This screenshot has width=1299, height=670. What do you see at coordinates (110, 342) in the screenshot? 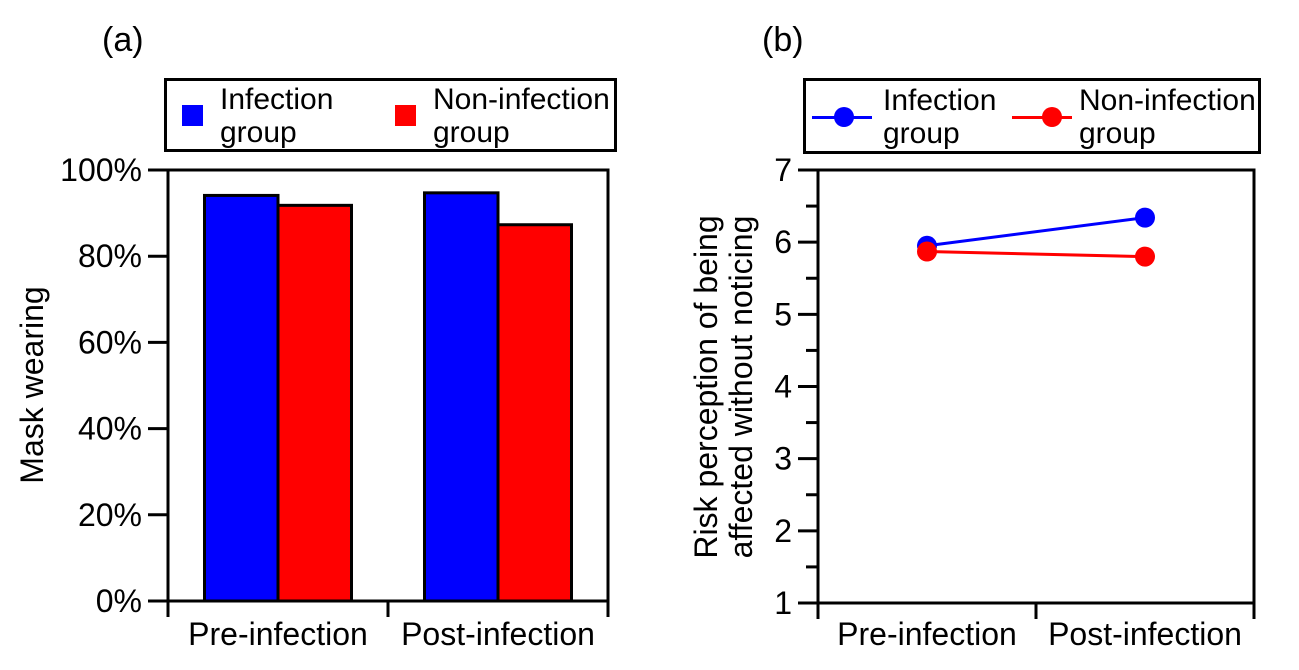
I see `y-tick-label: 60%` at bounding box center [110, 342].